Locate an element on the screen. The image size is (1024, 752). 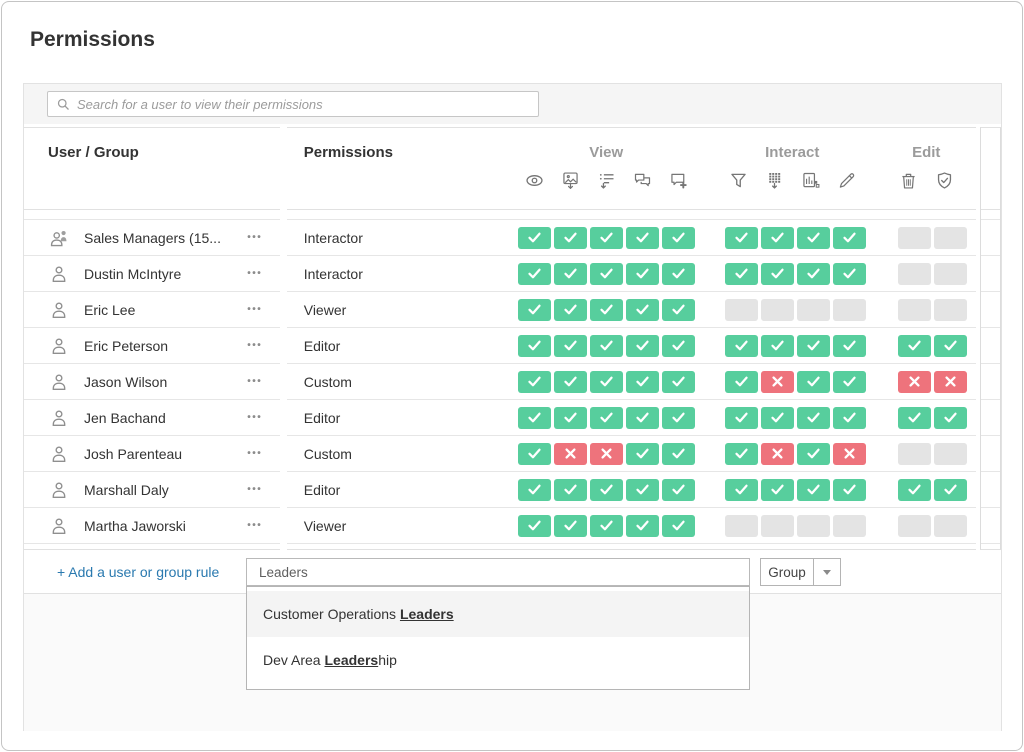
rule-type-value: Group is located at coordinates (787, 572).